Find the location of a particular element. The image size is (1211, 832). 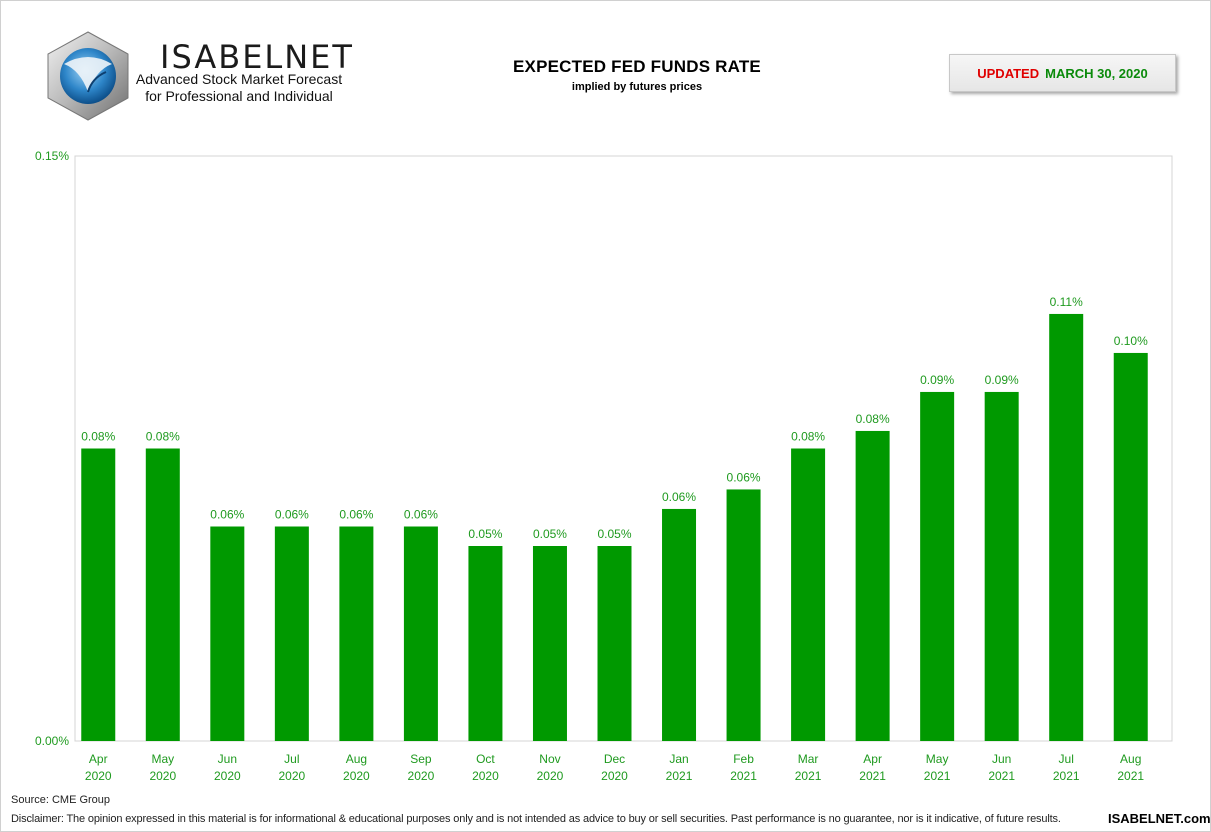

updated-label: UPDATED is located at coordinates (1008, 73).